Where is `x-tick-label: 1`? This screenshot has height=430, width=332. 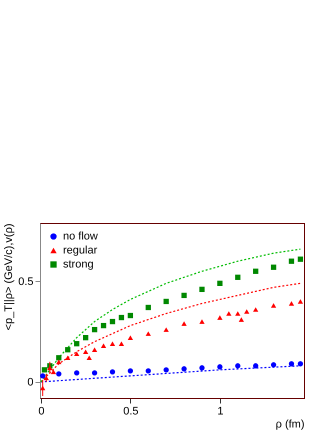 x-tick-label: 1 is located at coordinates (220, 412).